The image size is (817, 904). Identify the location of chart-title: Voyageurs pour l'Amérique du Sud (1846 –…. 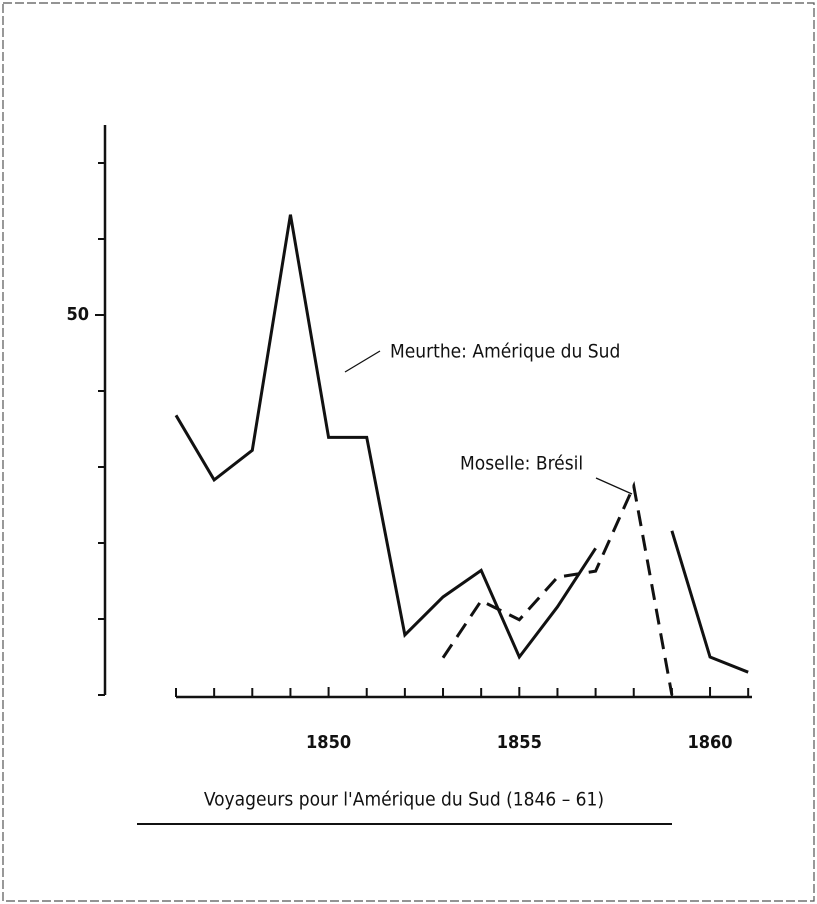
(404, 800).